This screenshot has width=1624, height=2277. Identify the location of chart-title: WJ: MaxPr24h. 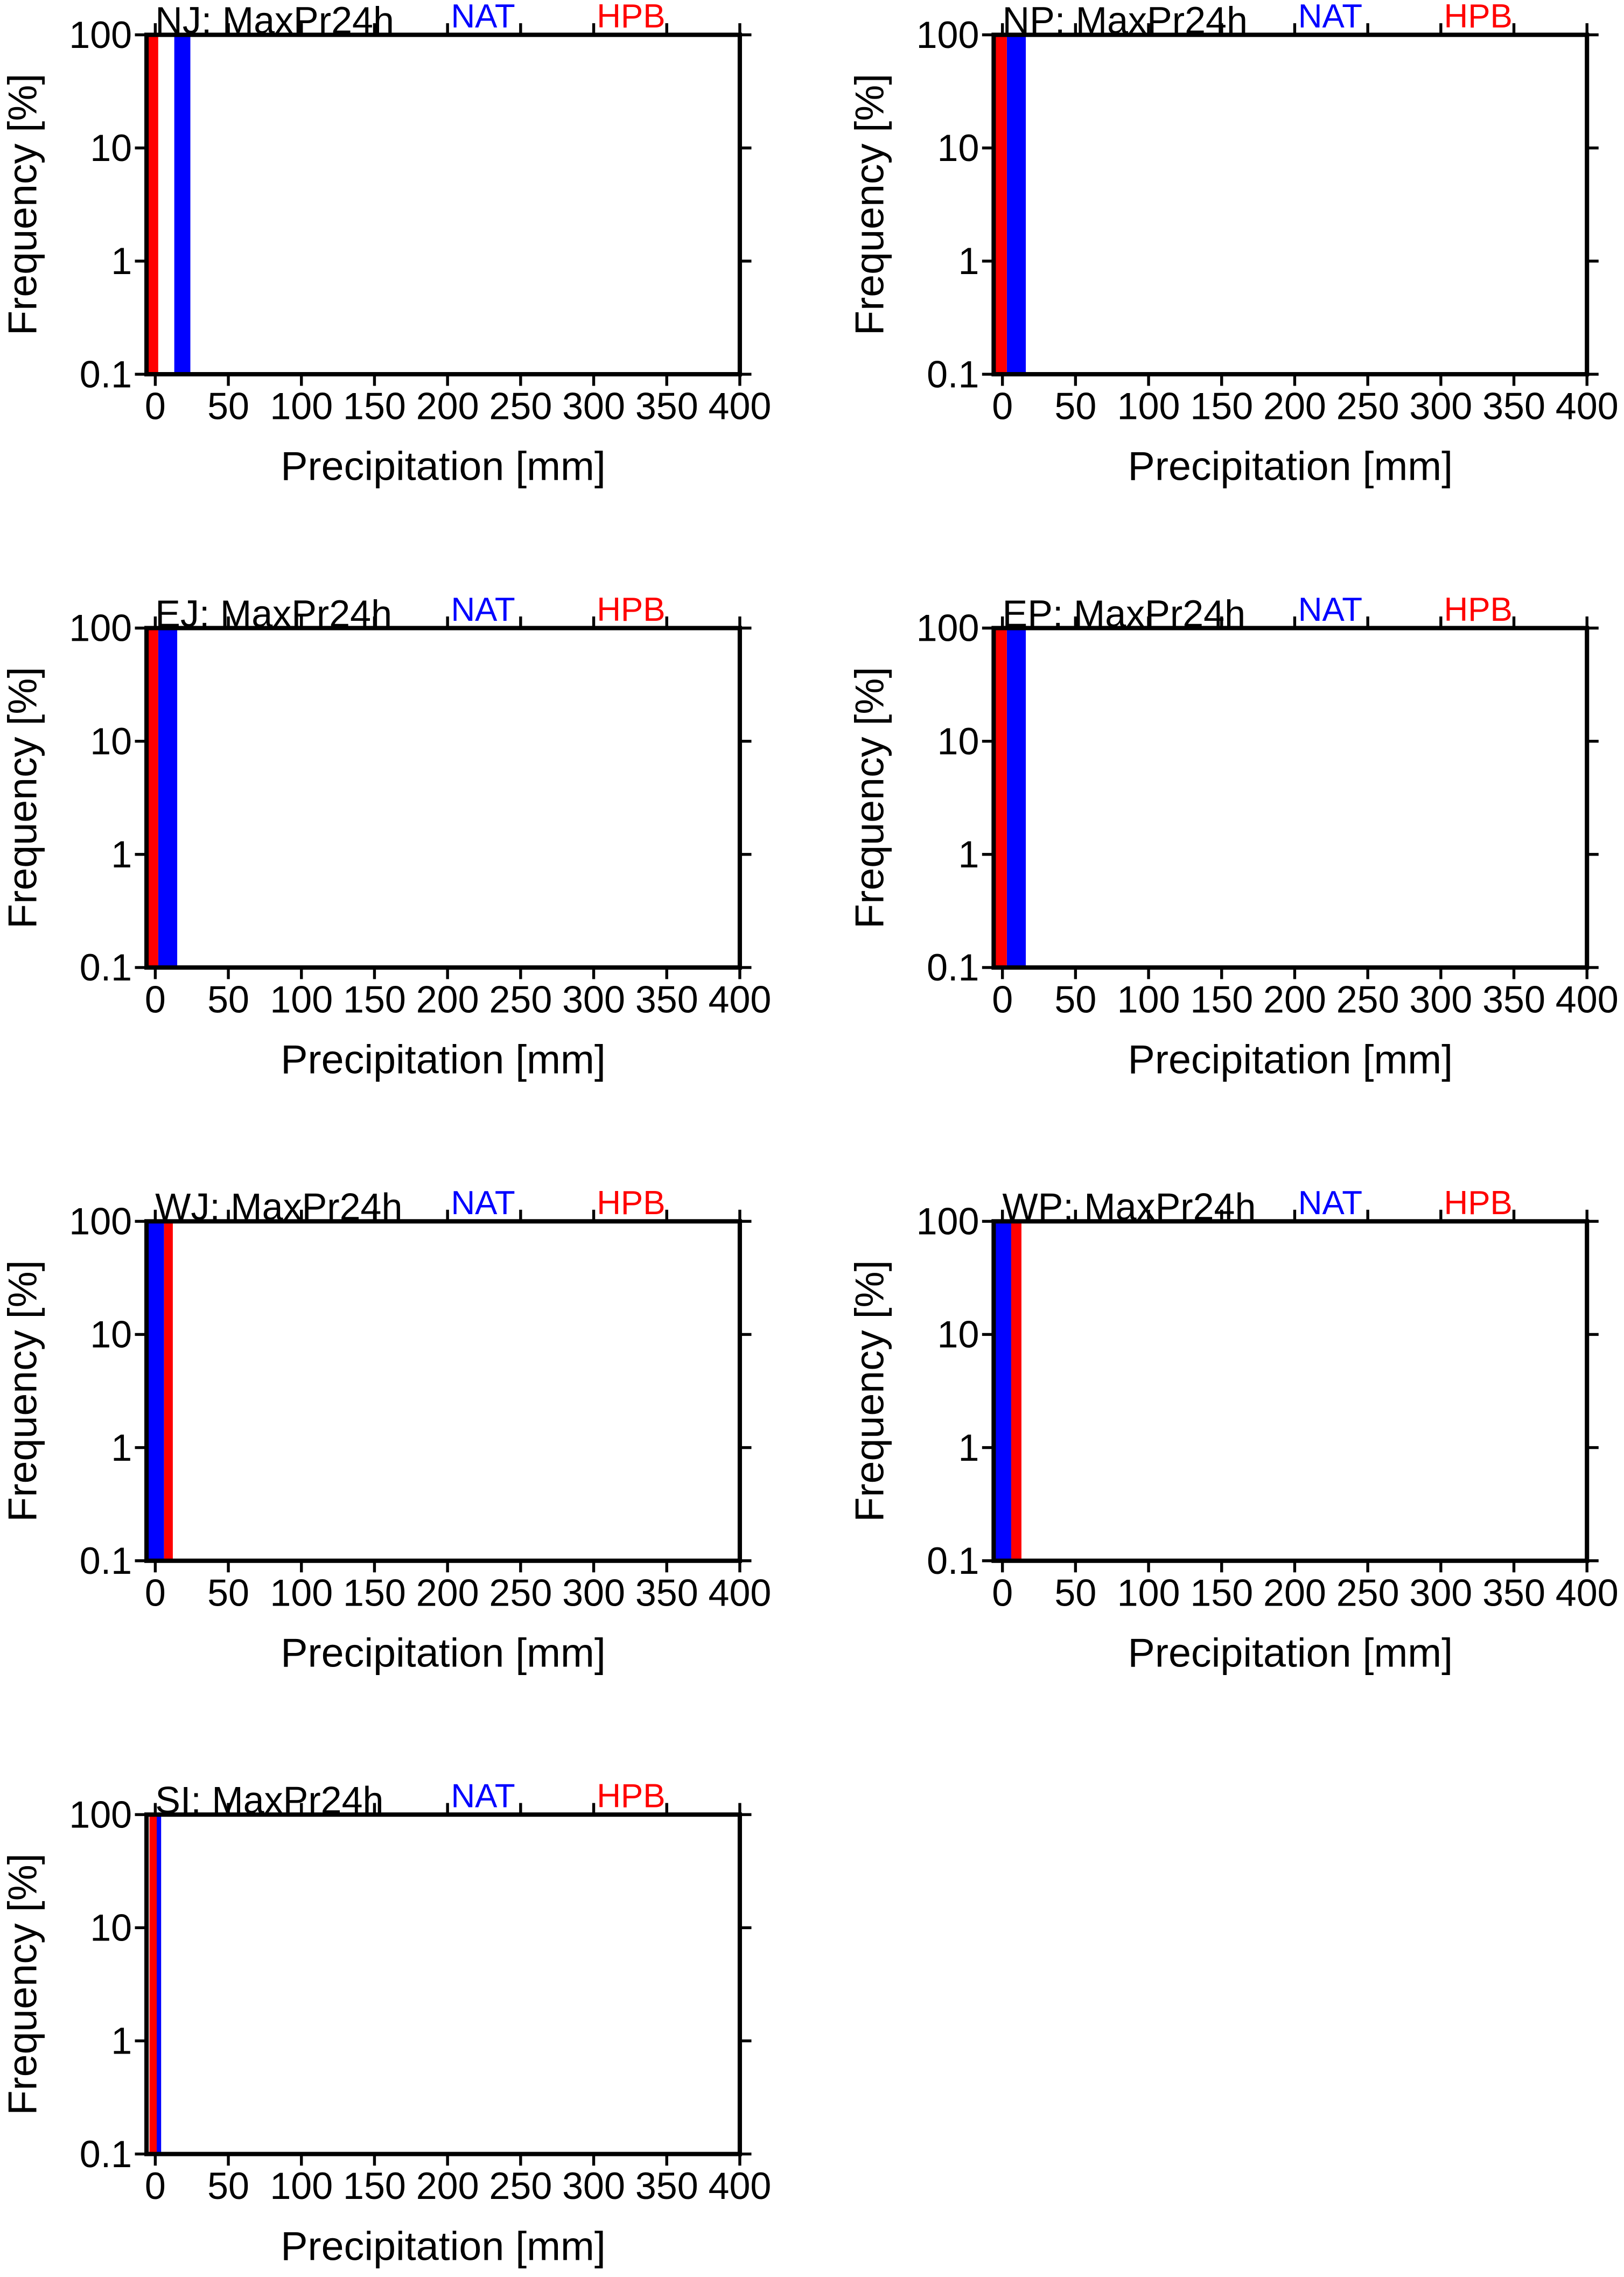
(278, 1207).